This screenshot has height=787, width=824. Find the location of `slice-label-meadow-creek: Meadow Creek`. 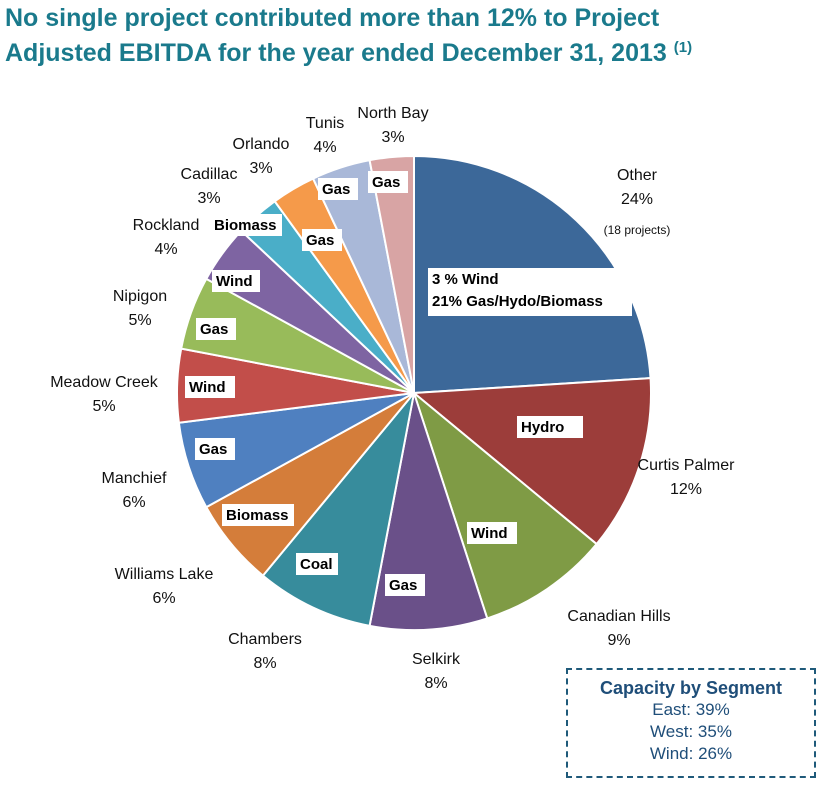

slice-label-meadow-creek: Meadow Creek is located at coordinates (104, 382).